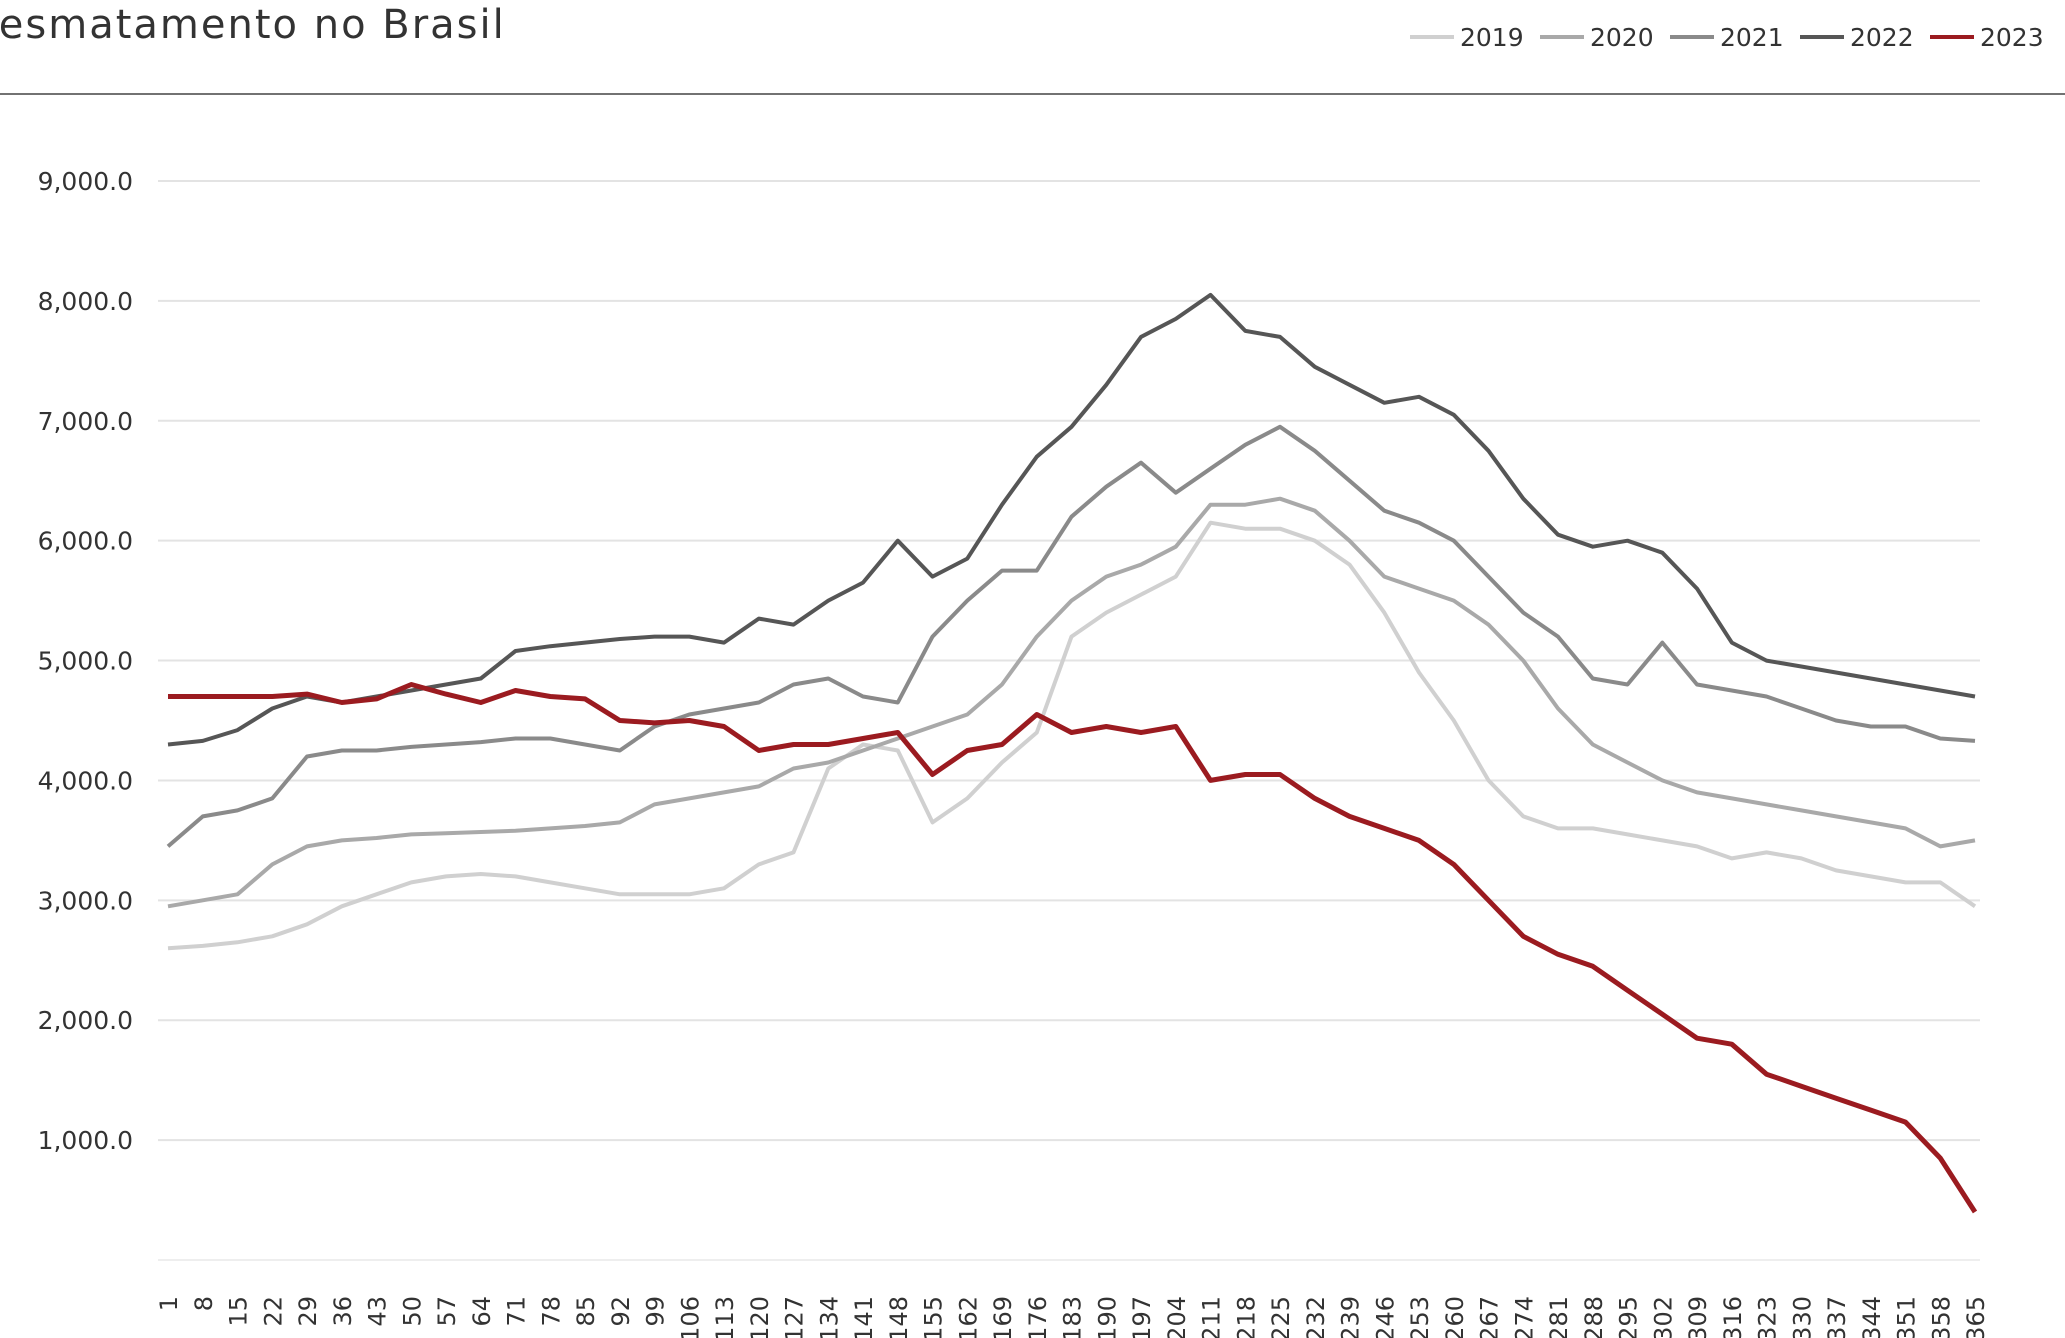  What do you see at coordinates (1559, 1317) in the screenshot?
I see `x-tick-label: 281` at bounding box center [1559, 1317].